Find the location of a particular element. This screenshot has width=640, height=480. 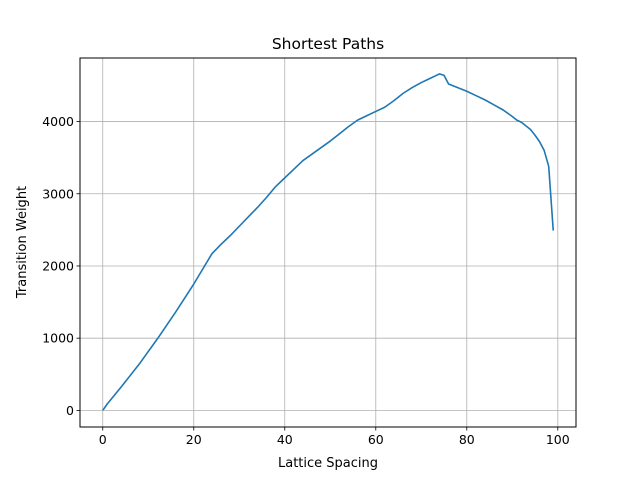

y-axis-ticks: 0 1000 2000 3000 4000 is located at coordinates (61, 266).